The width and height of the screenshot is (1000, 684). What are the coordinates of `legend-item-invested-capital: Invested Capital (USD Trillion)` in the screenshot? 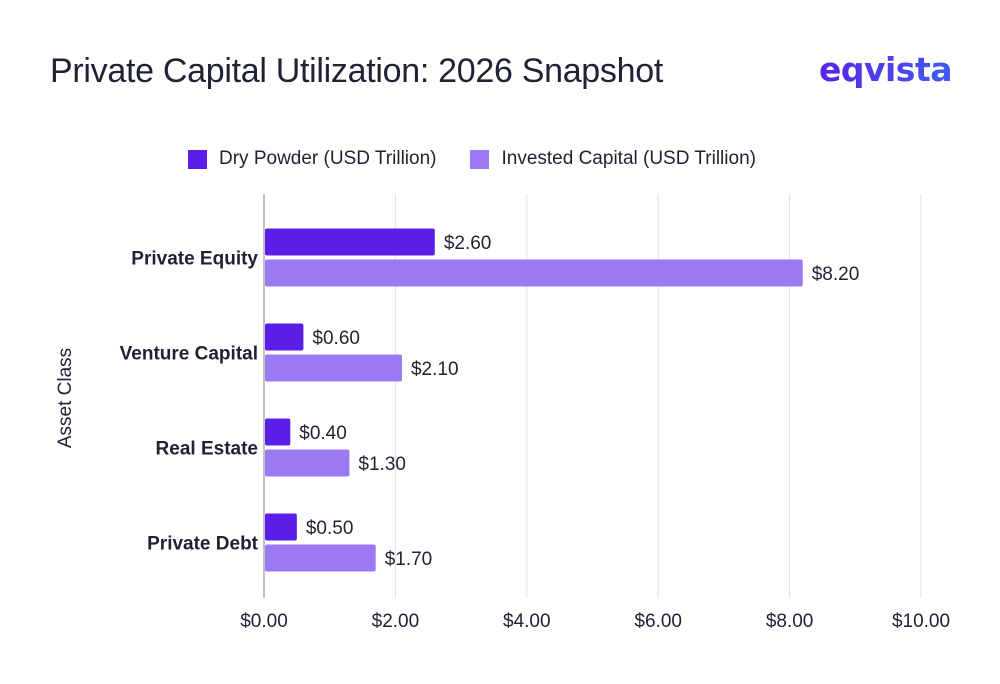 It's located at (613, 159).